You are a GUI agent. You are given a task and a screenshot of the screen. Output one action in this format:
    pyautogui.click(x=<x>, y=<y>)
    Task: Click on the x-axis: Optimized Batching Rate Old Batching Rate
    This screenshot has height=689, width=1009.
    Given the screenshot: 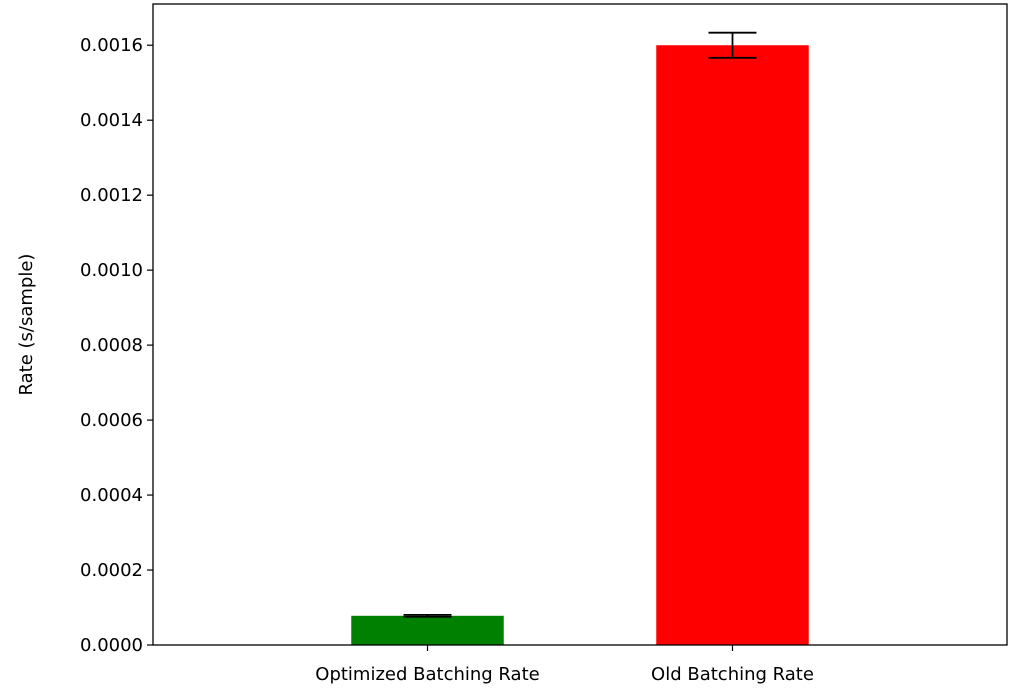 What is the action you would take?
    pyautogui.click(x=564, y=665)
    